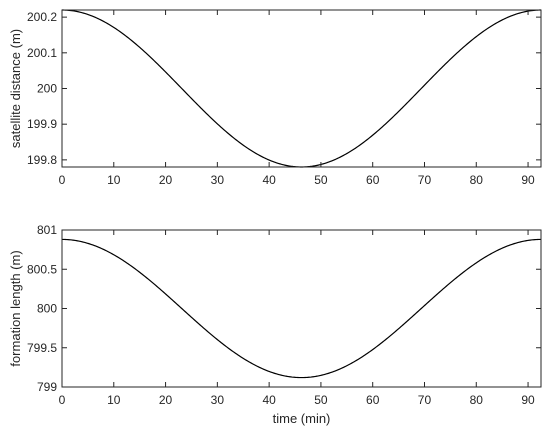 This screenshot has width=550, height=433. What do you see at coordinates (42, 269) in the screenshot?
I see `y-tick-label: 800.5` at bounding box center [42, 269].